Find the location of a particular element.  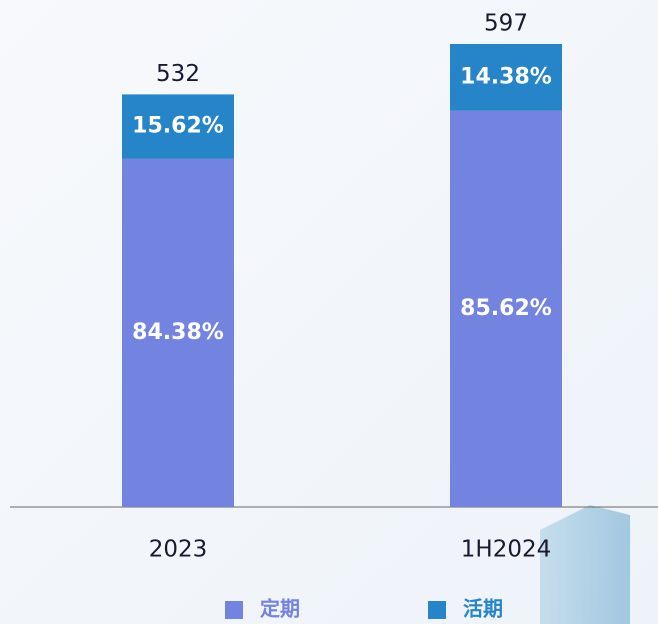

legend-label: 定期 is located at coordinates (280, 609).